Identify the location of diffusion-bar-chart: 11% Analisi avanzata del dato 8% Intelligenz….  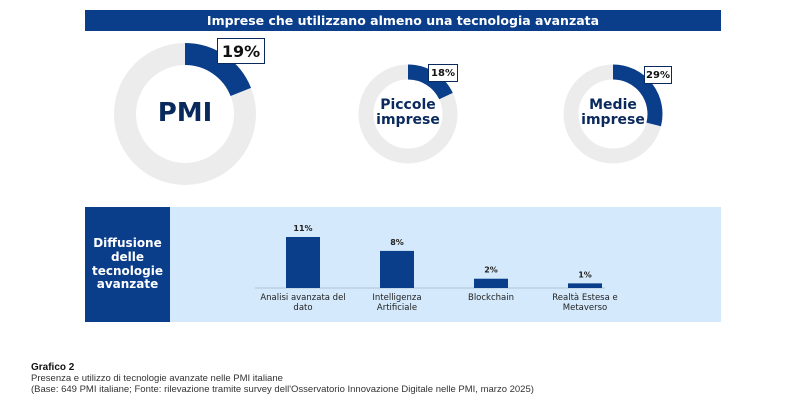
(436, 268).